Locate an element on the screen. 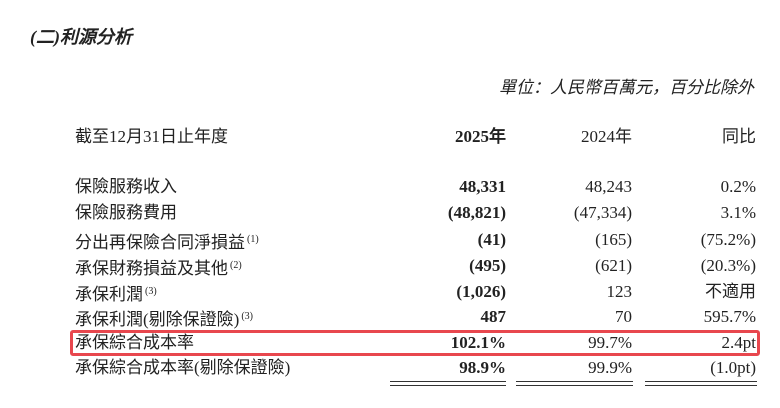  cell: (48,821) is located at coordinates (476, 212).